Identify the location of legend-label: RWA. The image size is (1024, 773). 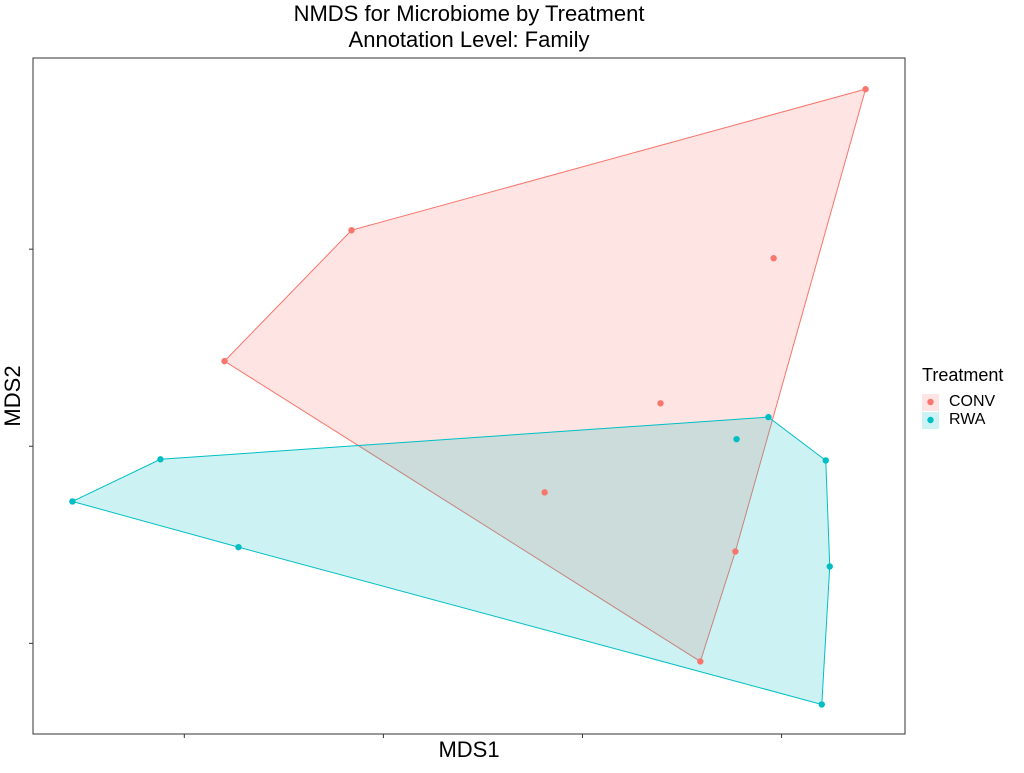
(967, 419).